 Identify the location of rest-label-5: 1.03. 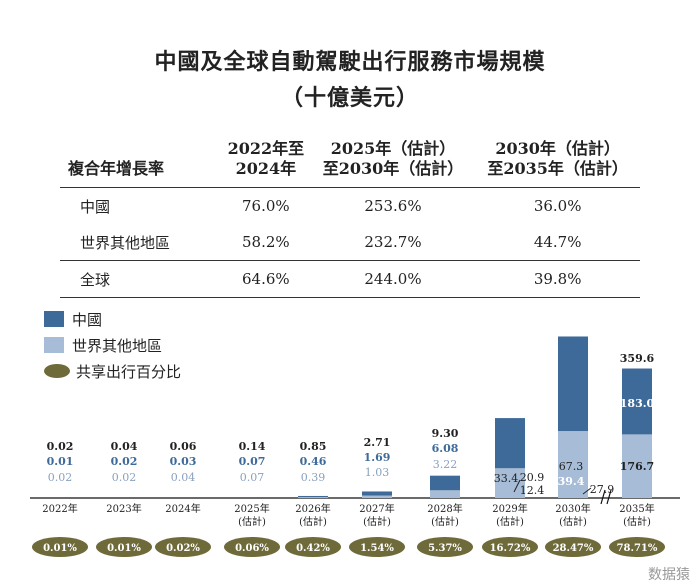
(377, 472).